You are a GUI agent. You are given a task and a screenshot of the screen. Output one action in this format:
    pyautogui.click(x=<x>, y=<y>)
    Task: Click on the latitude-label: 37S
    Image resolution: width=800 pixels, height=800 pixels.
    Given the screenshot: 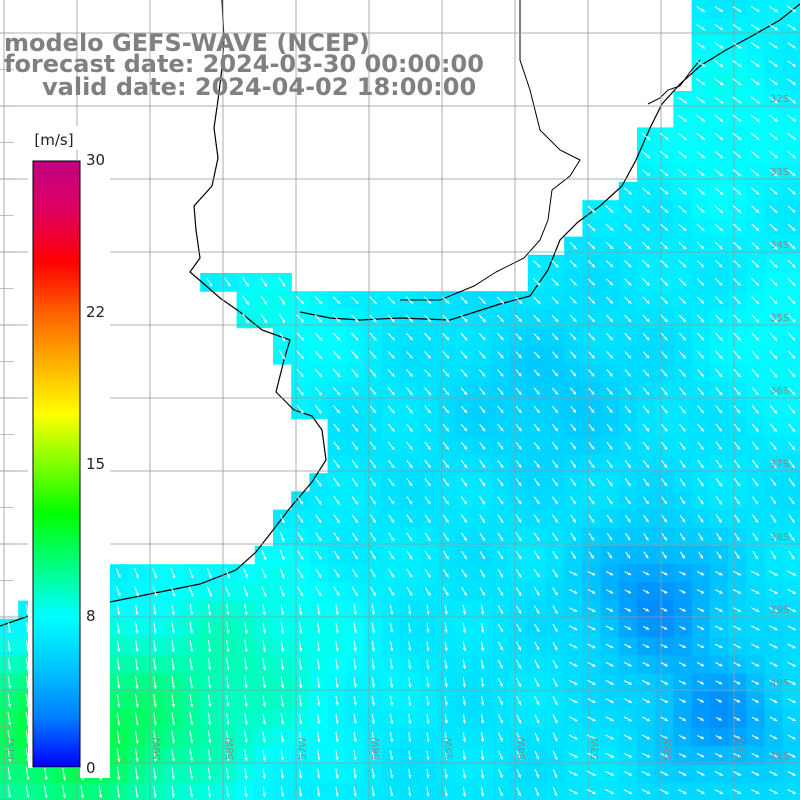 What is the action you would take?
    pyautogui.click(x=779, y=464)
    